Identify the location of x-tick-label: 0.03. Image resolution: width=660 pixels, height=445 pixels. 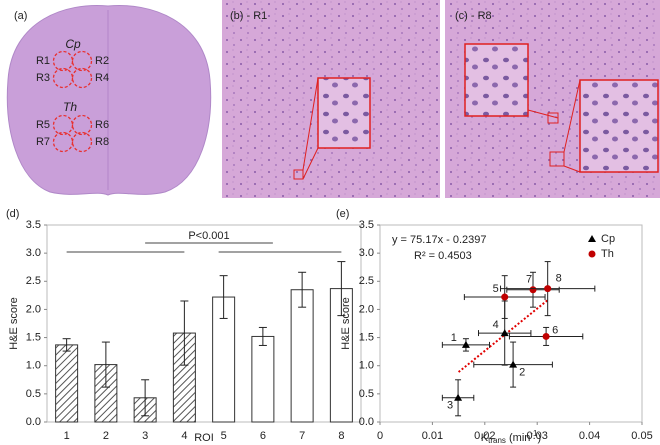
(536, 436).